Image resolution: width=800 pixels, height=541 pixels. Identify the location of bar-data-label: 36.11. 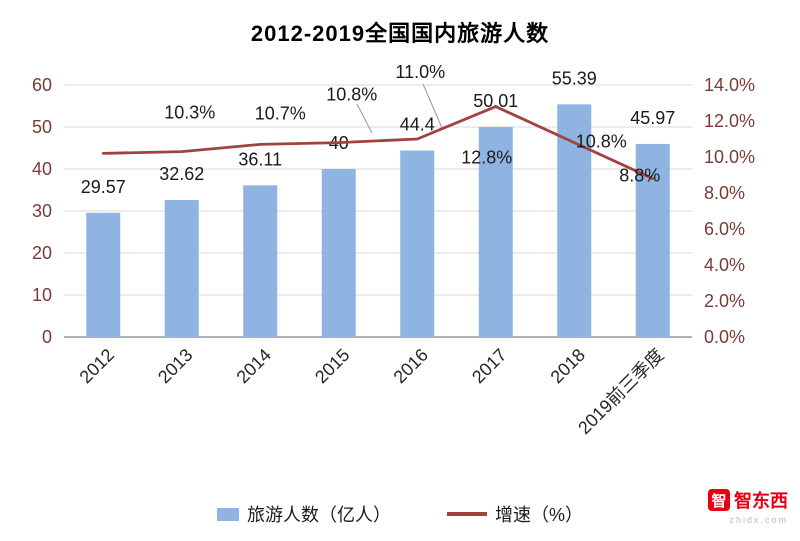
(260, 159).